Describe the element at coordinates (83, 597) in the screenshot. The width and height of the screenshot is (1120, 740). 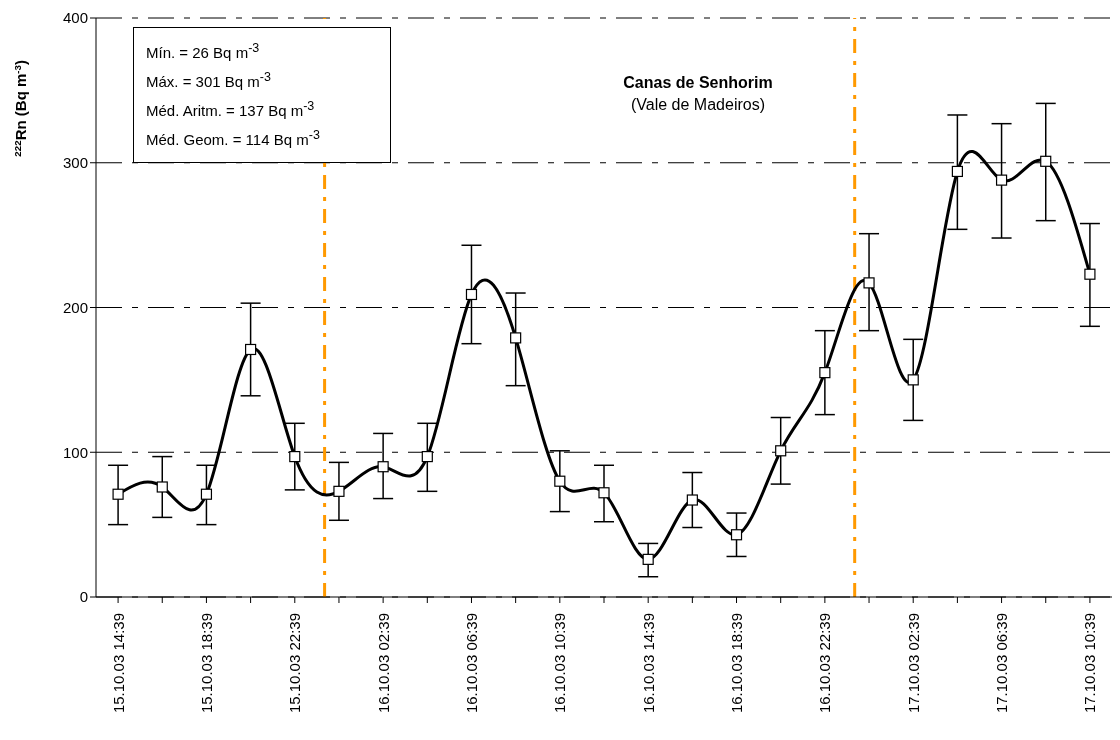
I see `y-tick-label: 0` at that location.